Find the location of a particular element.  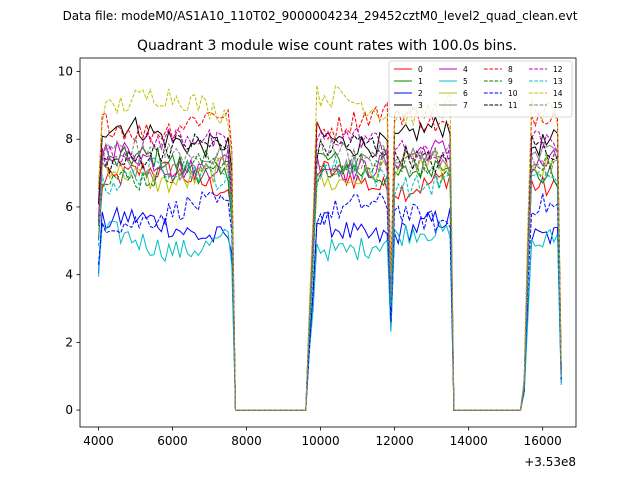

legend-label-14: 14 is located at coordinates (558, 93).